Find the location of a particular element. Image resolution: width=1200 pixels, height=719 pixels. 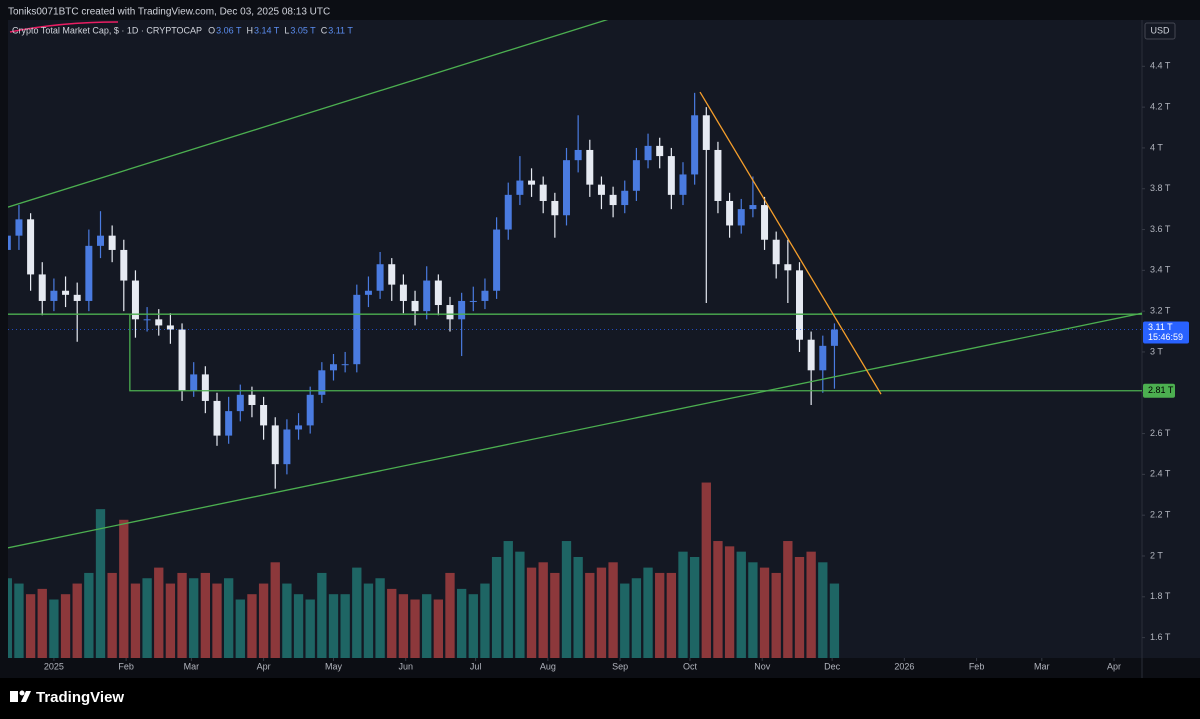

x-tick-label: Sep is located at coordinates (620, 666).